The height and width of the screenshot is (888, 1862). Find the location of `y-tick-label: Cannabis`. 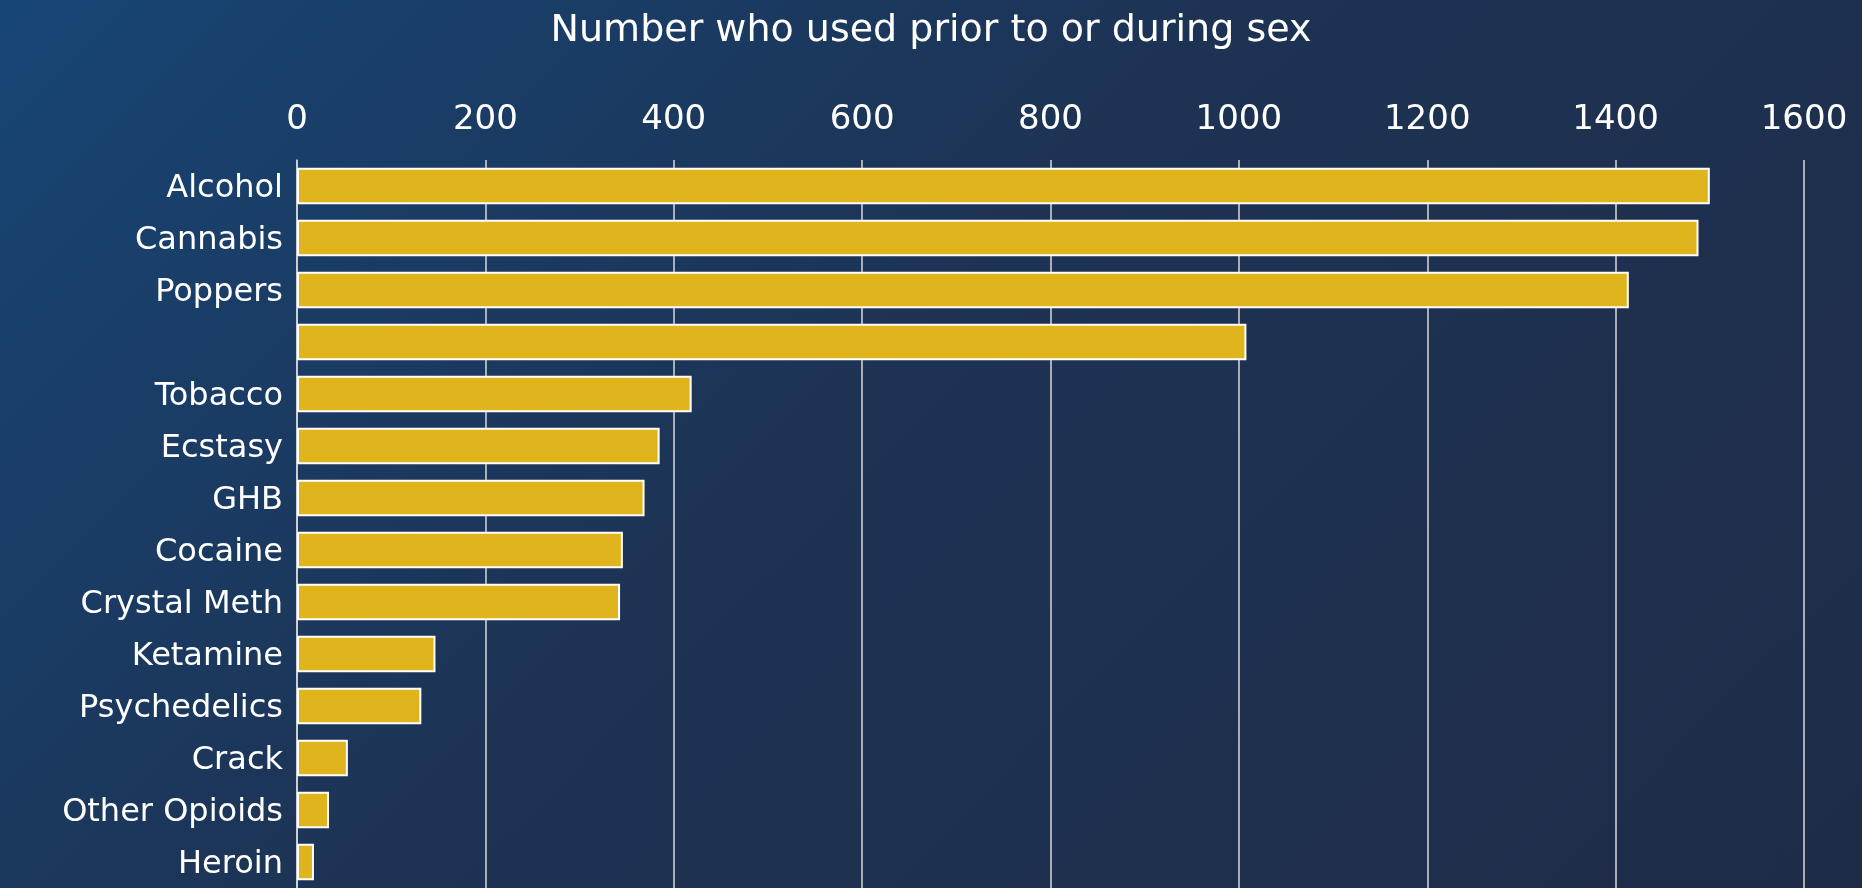

y-tick-label: Cannabis is located at coordinates (209, 238).